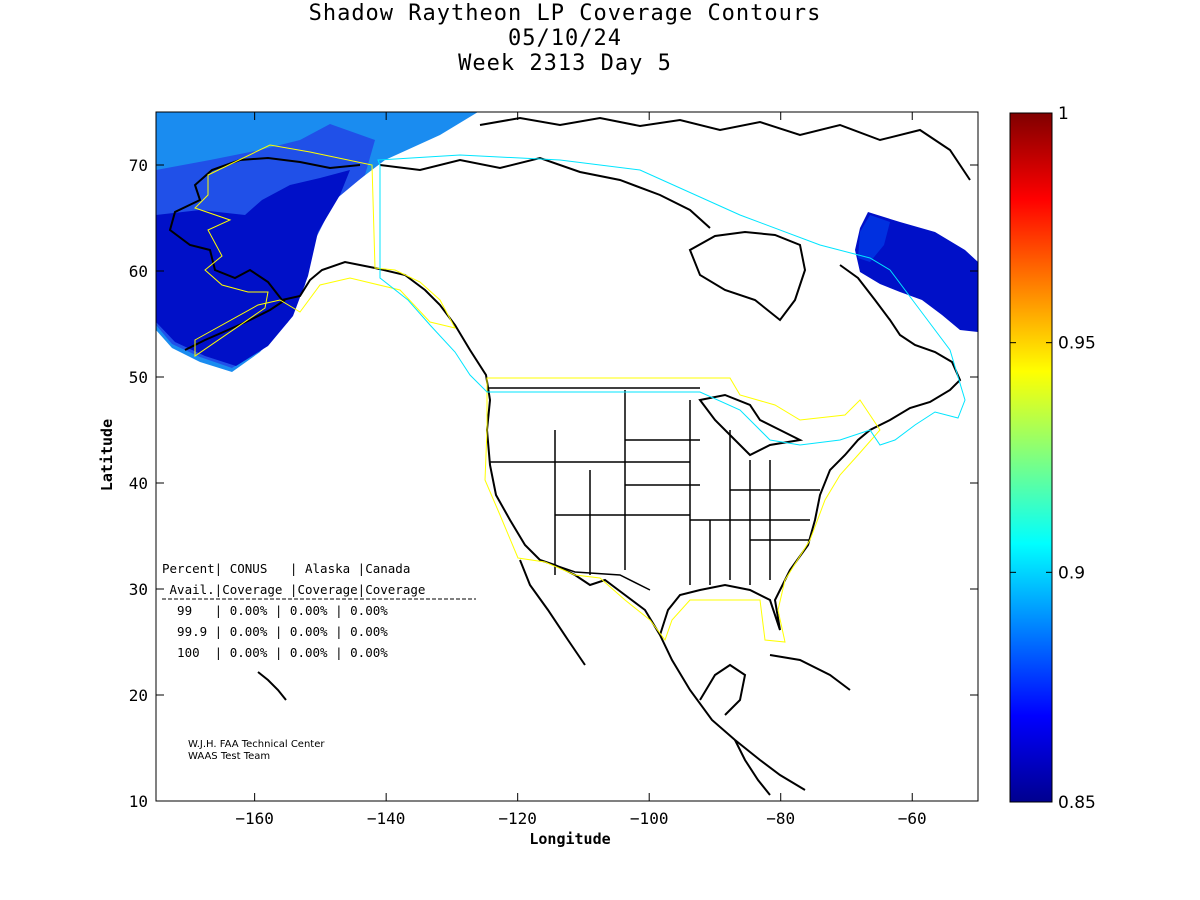 The image size is (1200, 900). Describe the element at coordinates (107, 455) in the screenshot. I see `y-axis-label: Latitude` at that location.